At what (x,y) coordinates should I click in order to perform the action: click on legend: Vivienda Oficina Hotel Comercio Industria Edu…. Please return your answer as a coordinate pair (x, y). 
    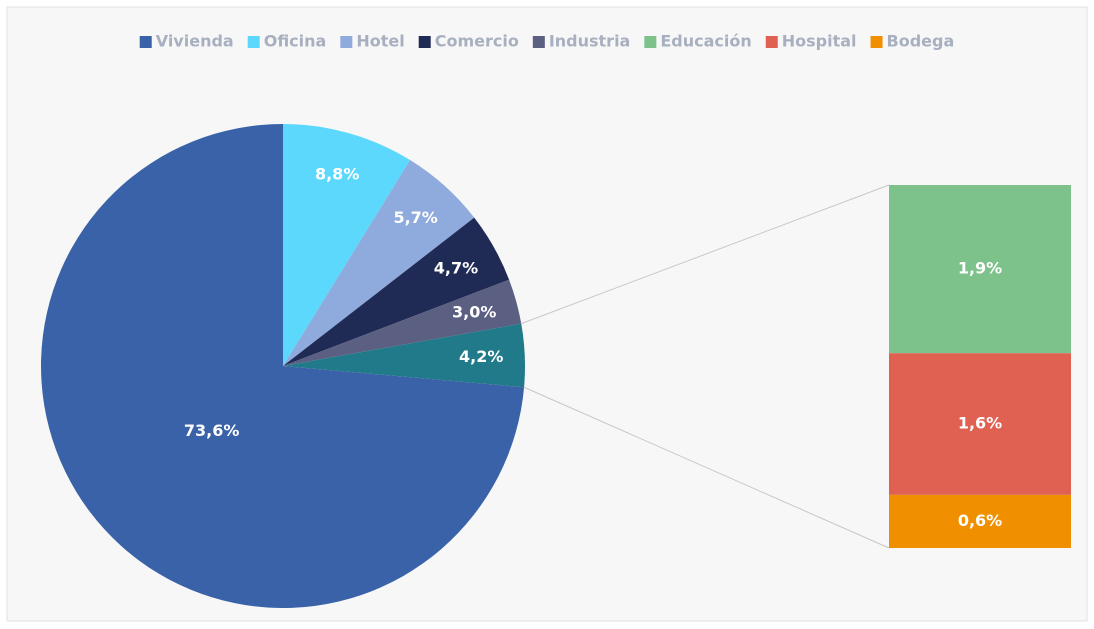
    Looking at the image, I should click on (547, 41).